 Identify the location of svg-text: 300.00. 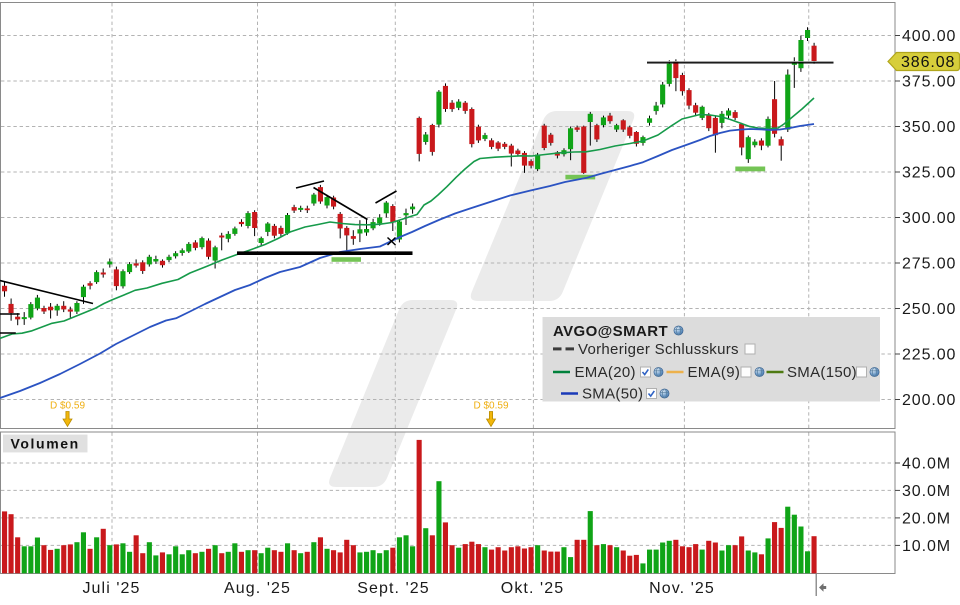
(929, 218).